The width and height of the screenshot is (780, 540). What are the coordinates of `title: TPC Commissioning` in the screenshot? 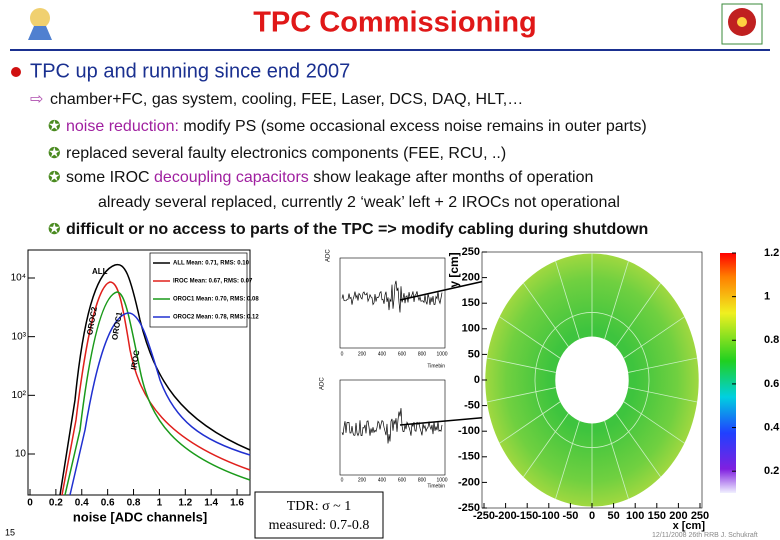 It's located at (395, 23).